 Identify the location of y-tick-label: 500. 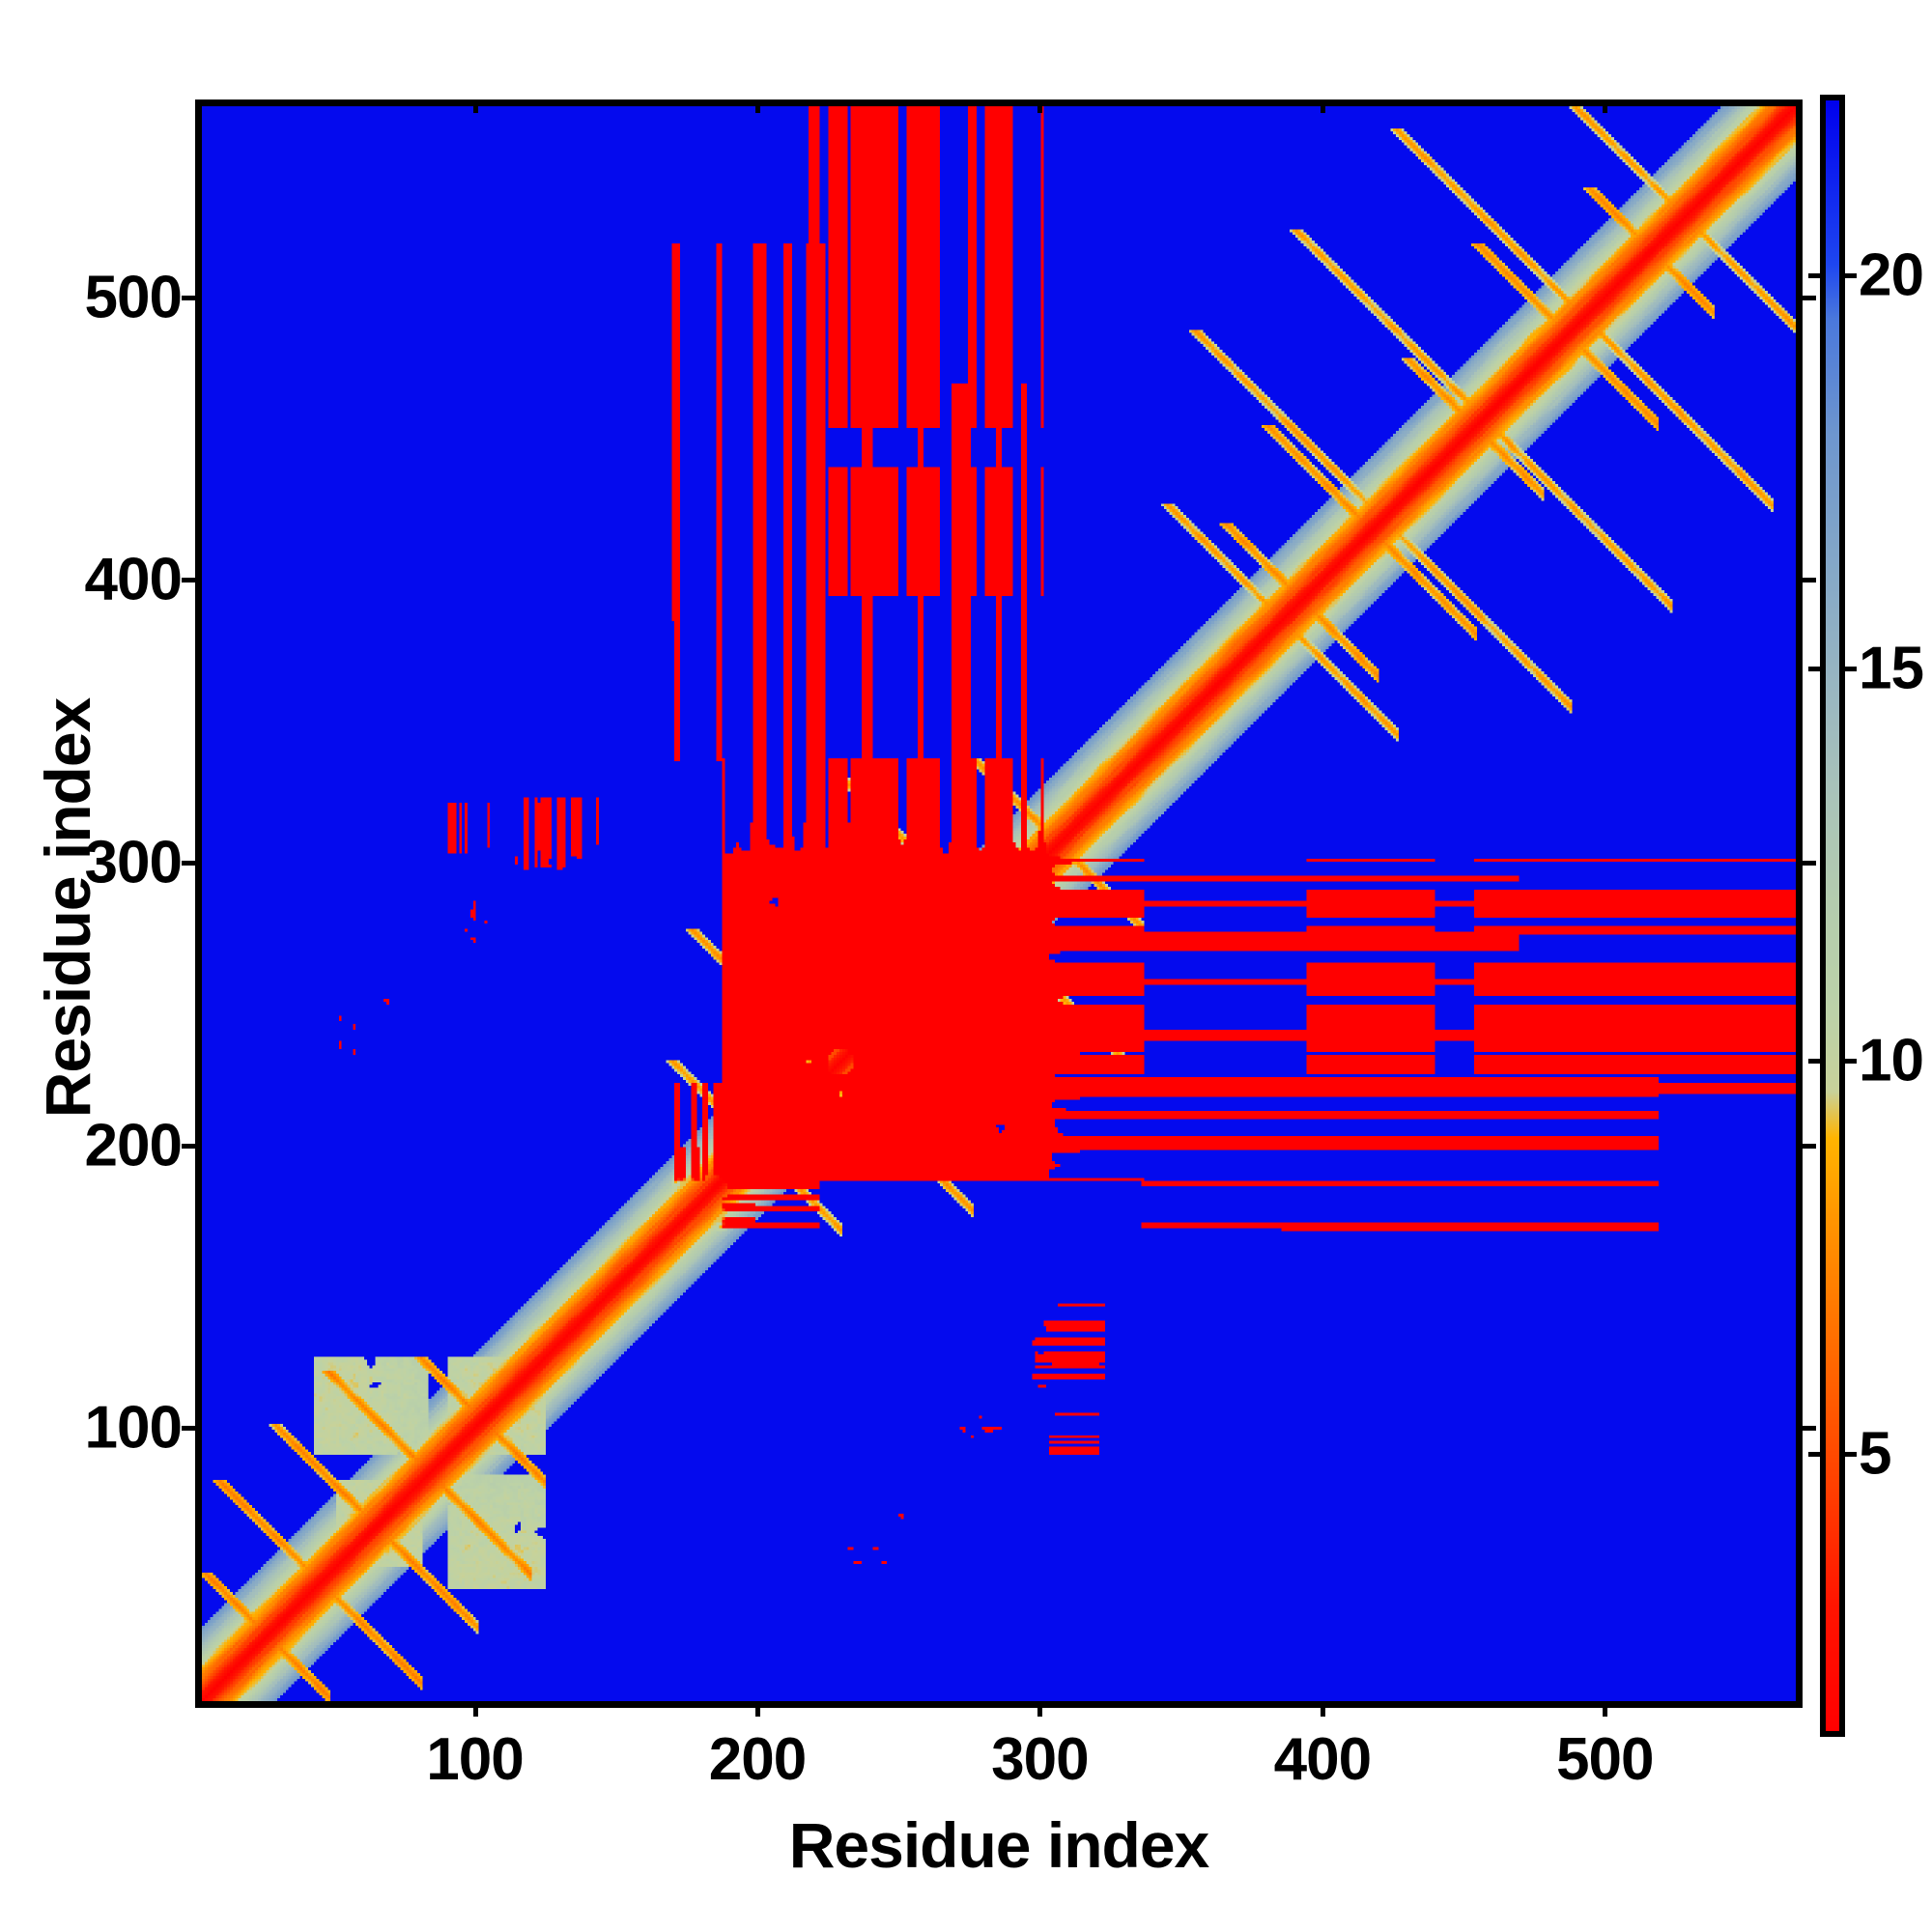
(133, 297).